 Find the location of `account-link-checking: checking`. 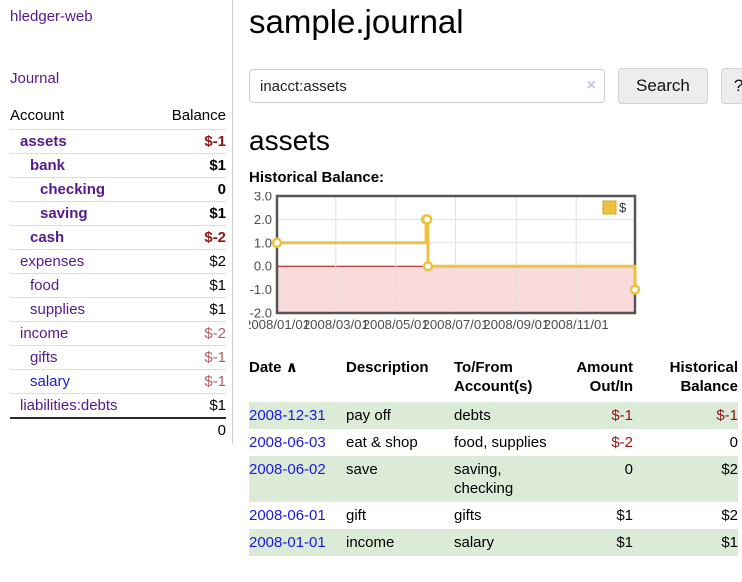

account-link-checking: checking is located at coordinates (73, 189).